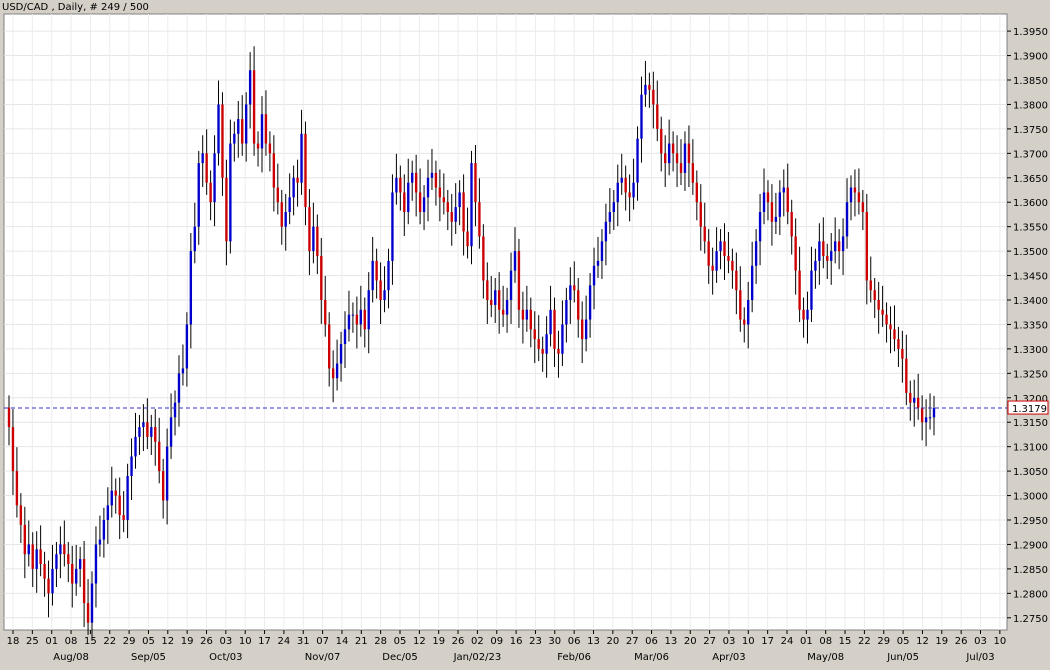  I want to click on x-day-label: 10, so click(748, 641).